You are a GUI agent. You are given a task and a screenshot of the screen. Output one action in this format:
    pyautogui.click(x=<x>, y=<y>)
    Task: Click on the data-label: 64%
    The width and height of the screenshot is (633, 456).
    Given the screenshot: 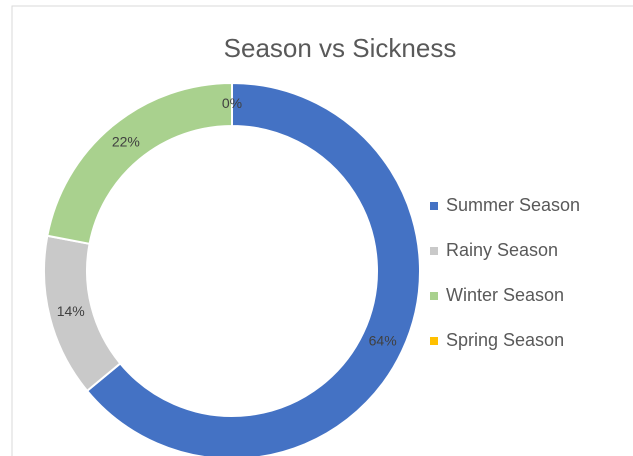 What is the action you would take?
    pyautogui.click(x=383, y=341)
    